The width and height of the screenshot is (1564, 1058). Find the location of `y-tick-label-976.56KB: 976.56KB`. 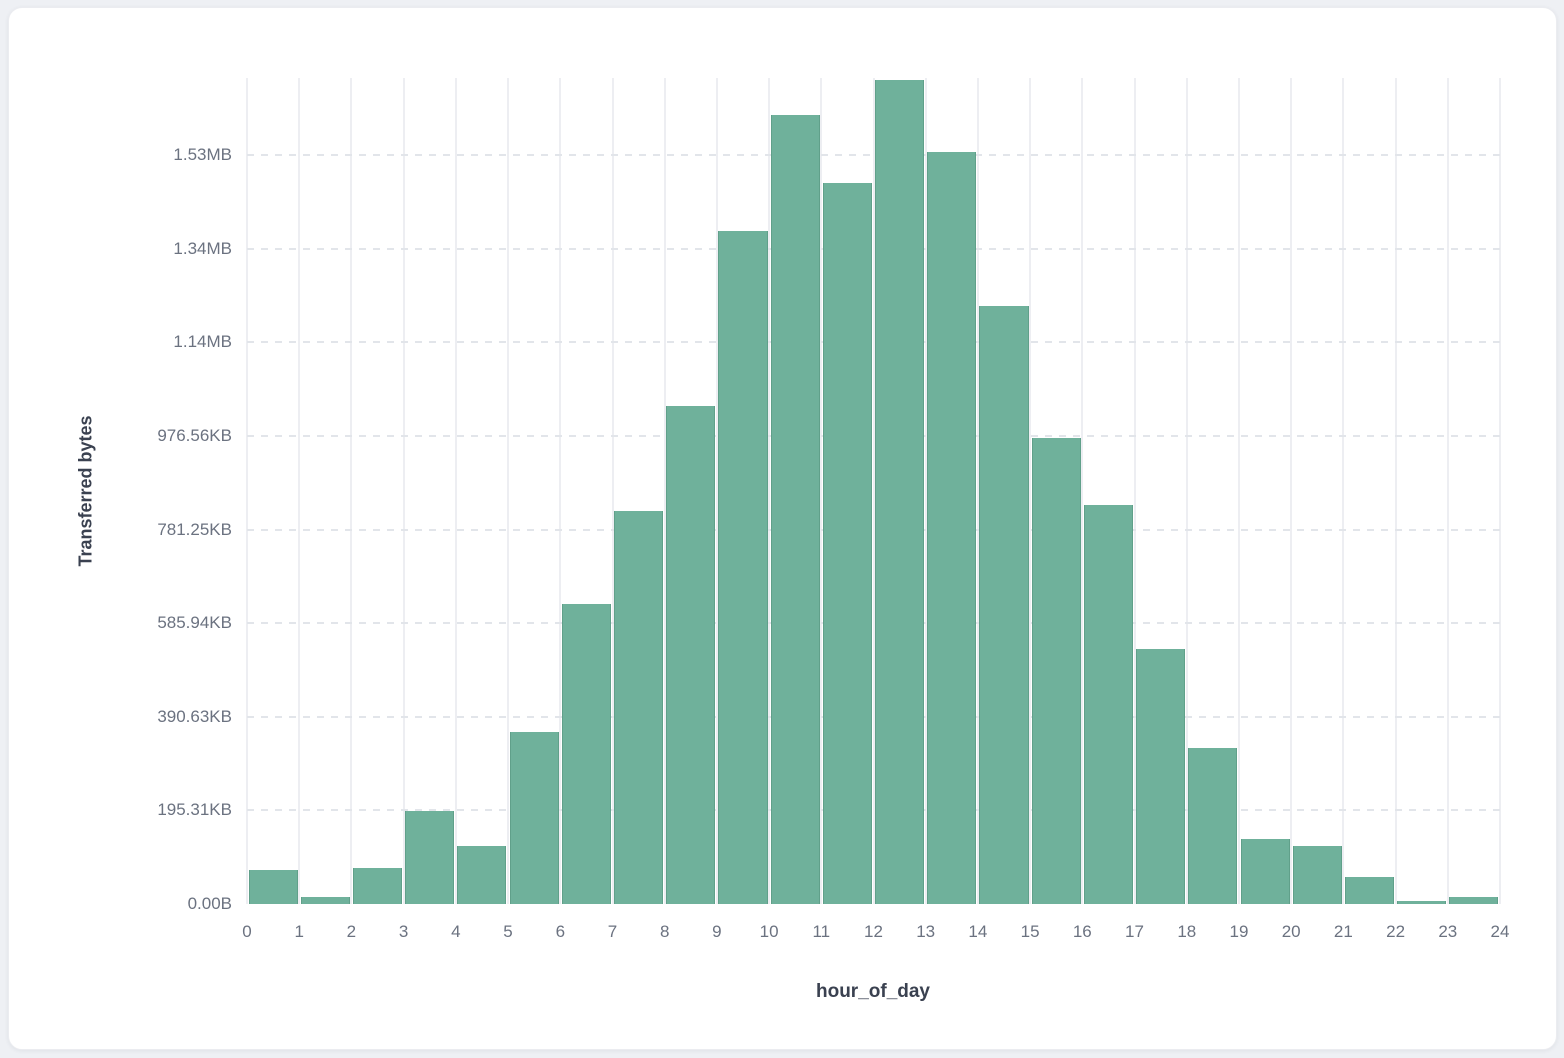

y-tick-label-976.56KB: 976.56KB is located at coordinates (194, 435).